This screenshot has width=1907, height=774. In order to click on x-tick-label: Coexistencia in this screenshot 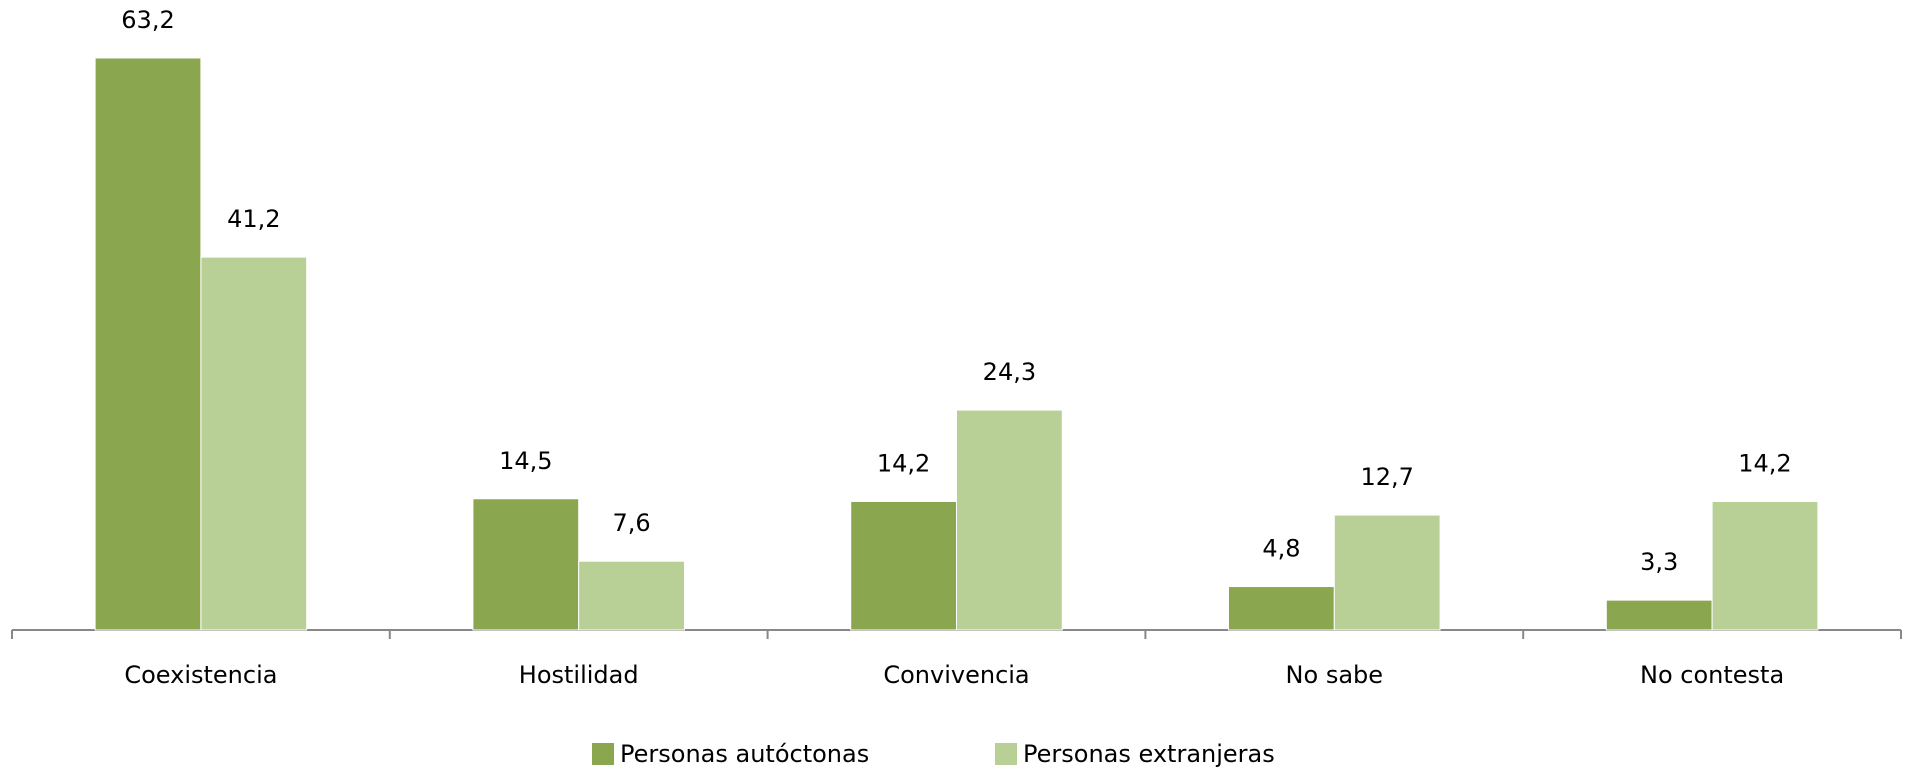, I will do `click(200, 675)`.